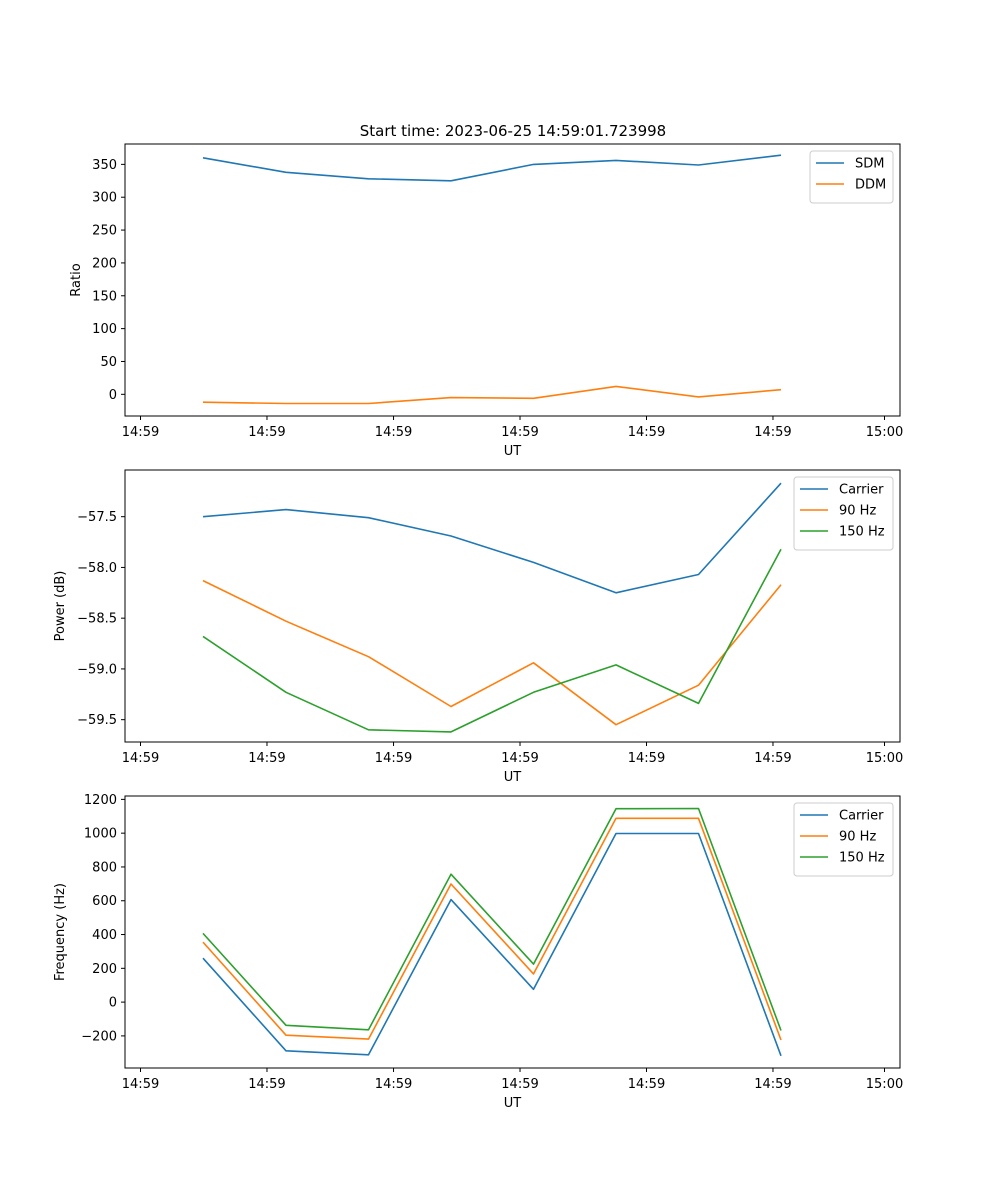 The height and width of the screenshot is (1200, 1000). I want to click on y-axis-label: Power (dB), so click(60, 606).